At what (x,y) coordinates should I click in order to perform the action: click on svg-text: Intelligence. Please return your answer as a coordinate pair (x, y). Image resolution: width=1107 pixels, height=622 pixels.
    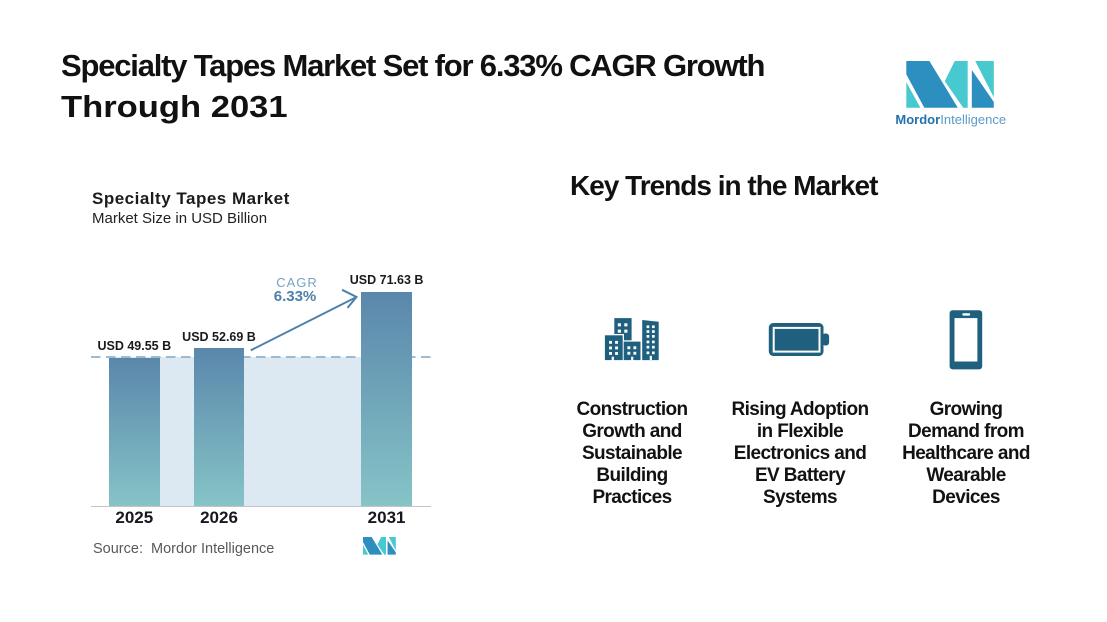
    Looking at the image, I should click on (973, 119).